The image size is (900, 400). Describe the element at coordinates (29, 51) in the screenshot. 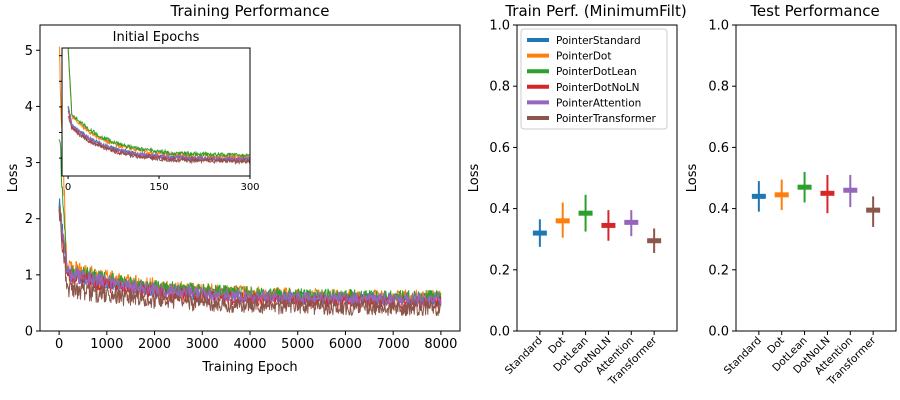

I see `main-y-tick-label: 5` at that location.